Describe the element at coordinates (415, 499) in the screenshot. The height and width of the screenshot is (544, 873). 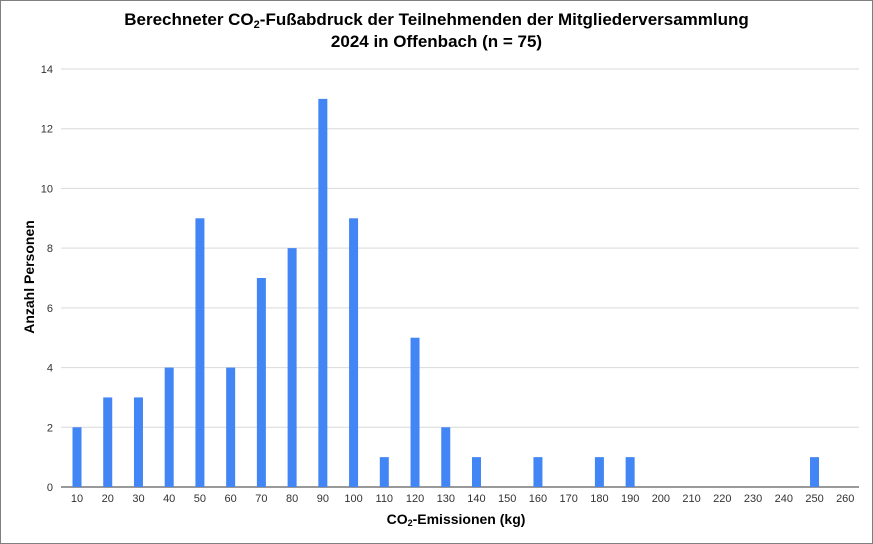
I see `x-tick-label: 120` at that location.